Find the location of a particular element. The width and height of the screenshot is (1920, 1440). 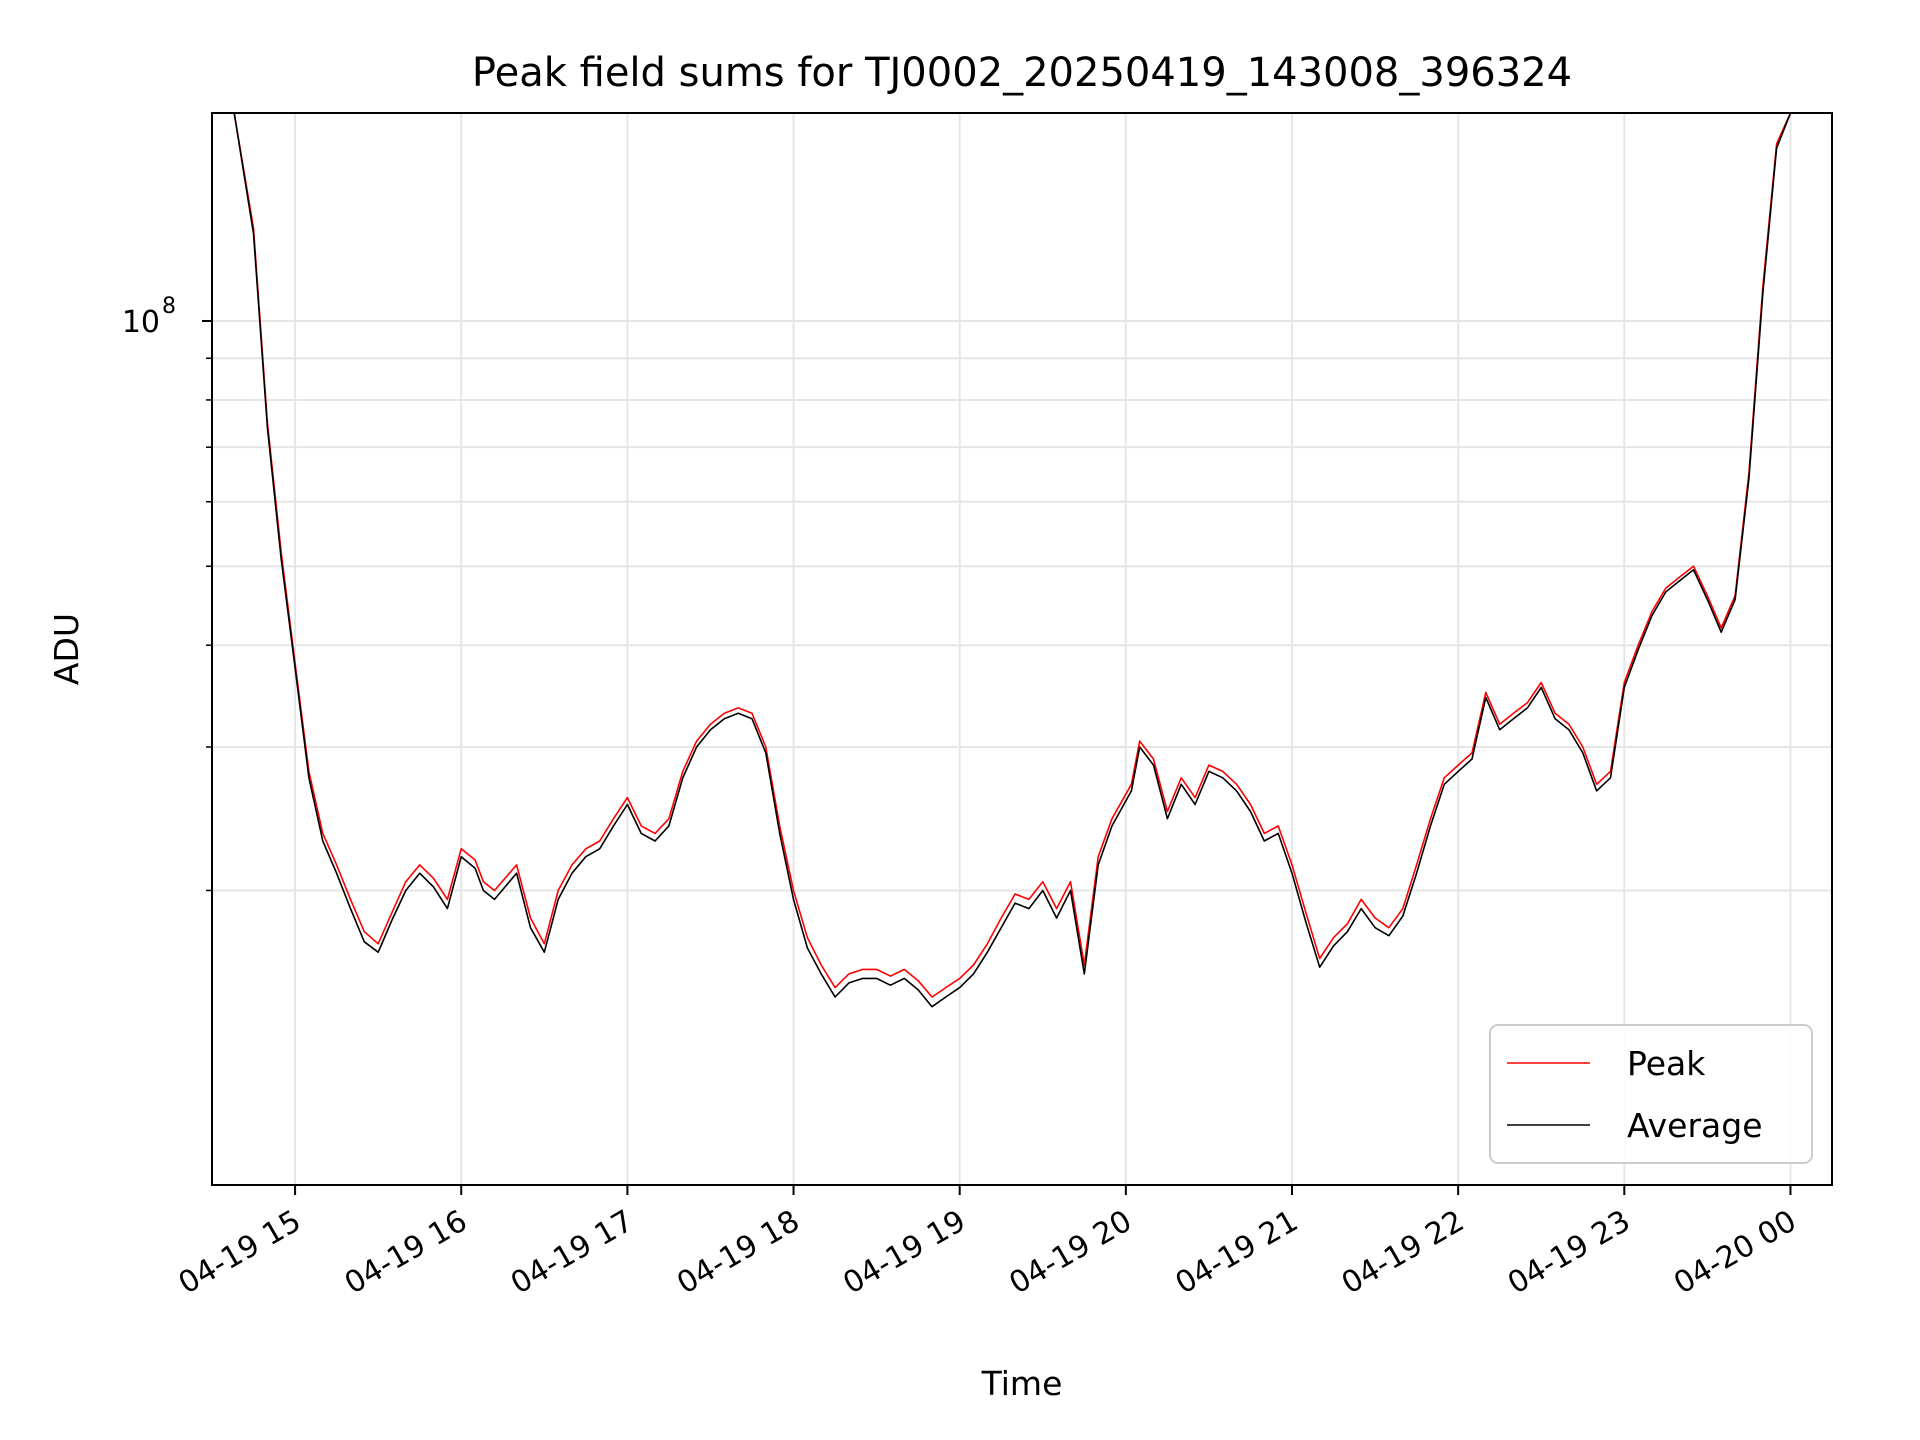

y-tick-label-exponent: 8 is located at coordinates (169, 306).